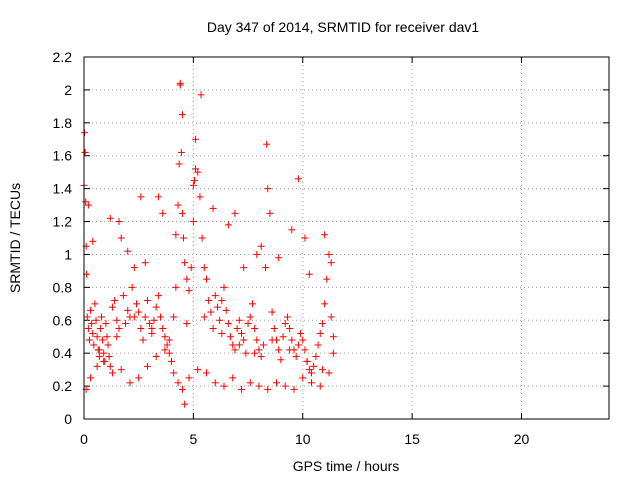  Describe the element at coordinates (522, 439) in the screenshot. I see `x-tick-label: 20` at that location.